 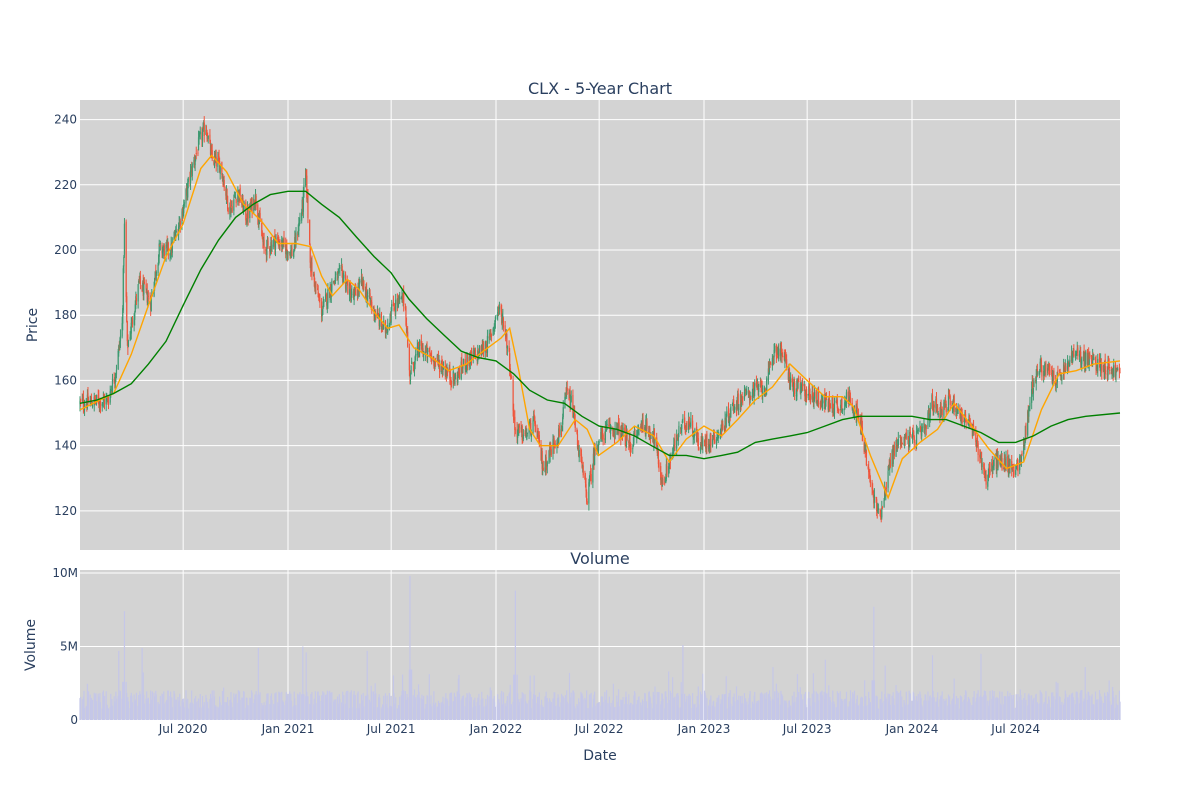 What do you see at coordinates (807, 729) in the screenshot?
I see `x-tick-label: Jul 2023` at bounding box center [807, 729].